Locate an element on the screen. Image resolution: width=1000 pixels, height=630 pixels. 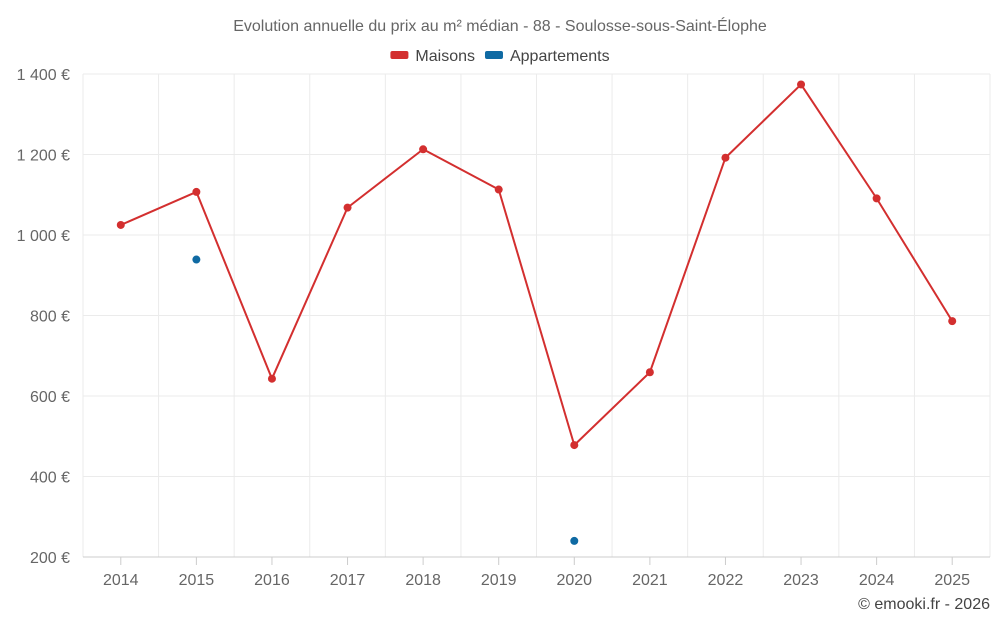
y-tick-label: 1 200 € is located at coordinates (43, 156).